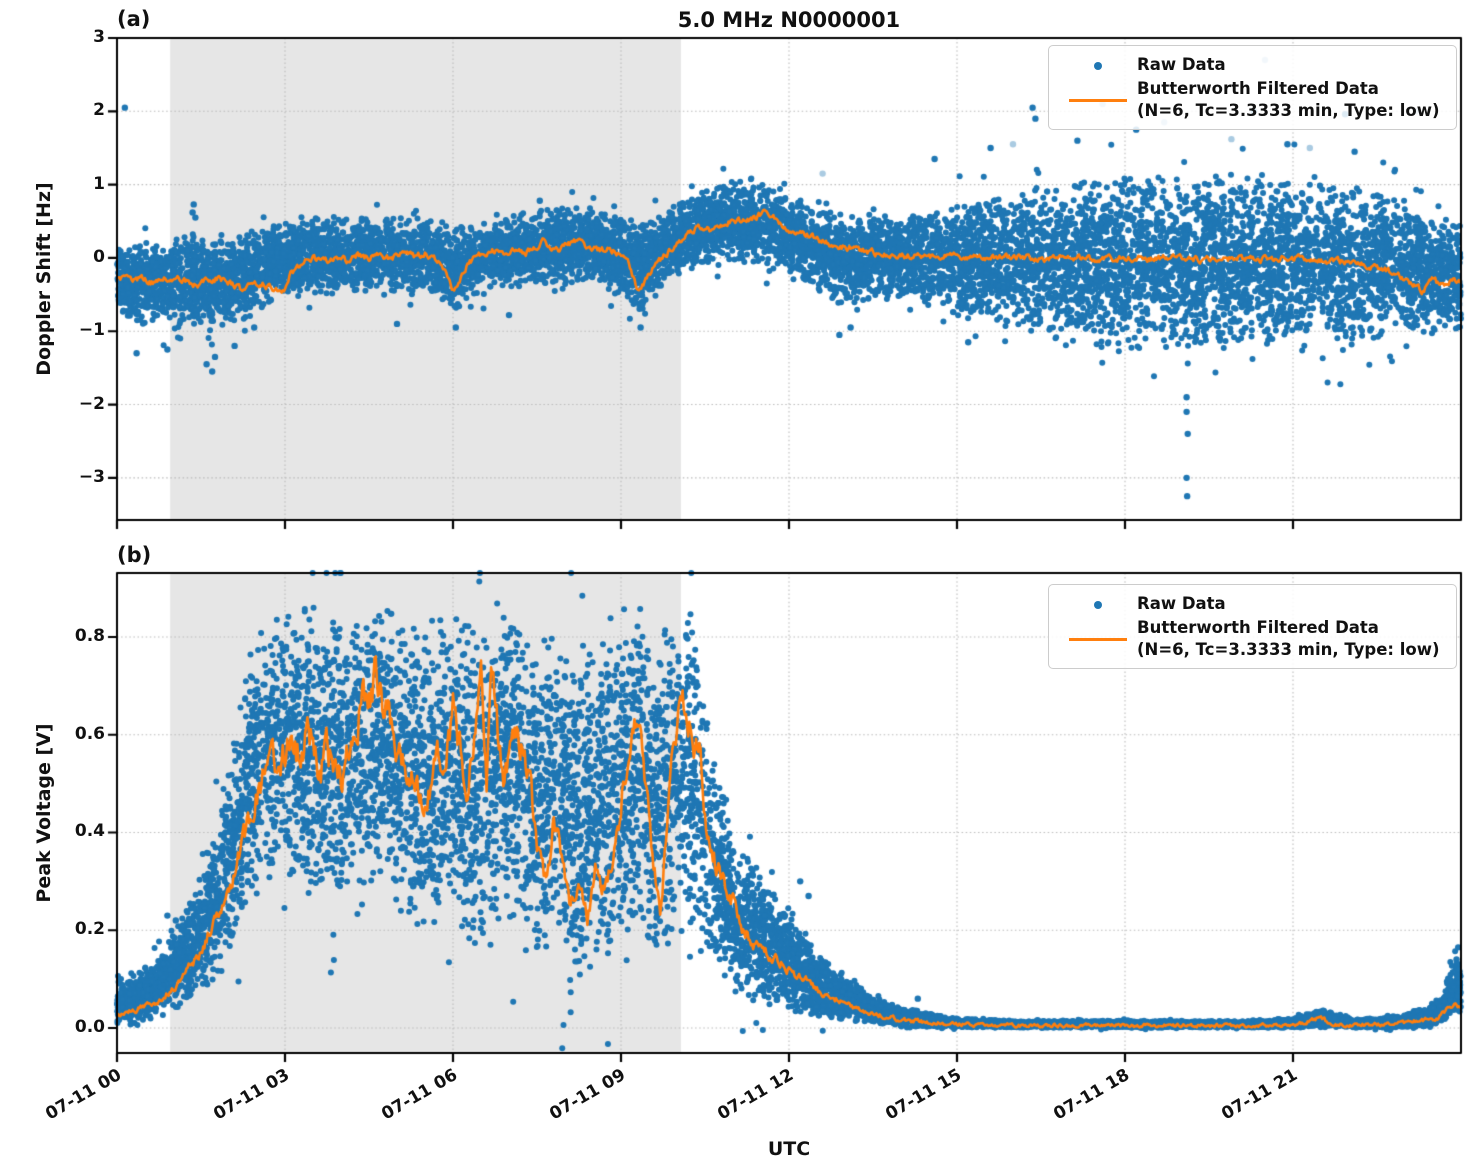 The height and width of the screenshot is (1172, 1471). What do you see at coordinates (134, 555) in the screenshot?
I see `panel-b-label: (b)` at bounding box center [134, 555].